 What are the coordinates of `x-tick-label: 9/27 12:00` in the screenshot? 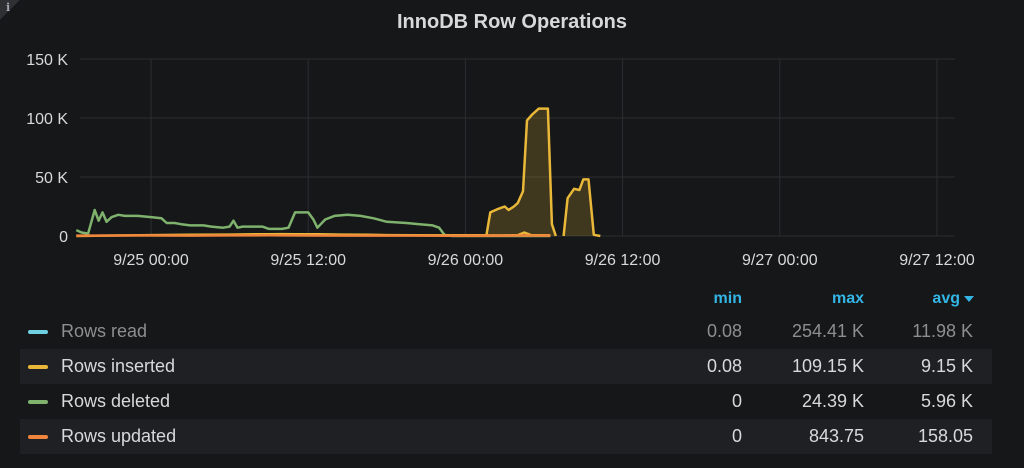 It's located at (937, 260).